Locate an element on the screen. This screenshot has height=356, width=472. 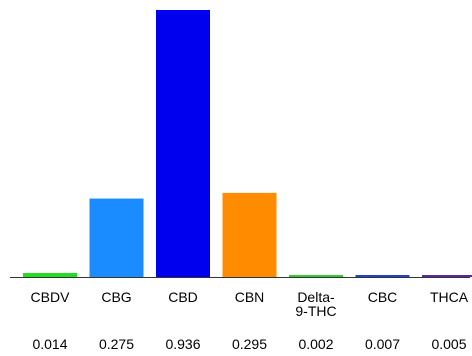
category-labels: CBDV CBG CBD CBN Delta-9-THC CBC THCA is located at coordinates (250, 304).